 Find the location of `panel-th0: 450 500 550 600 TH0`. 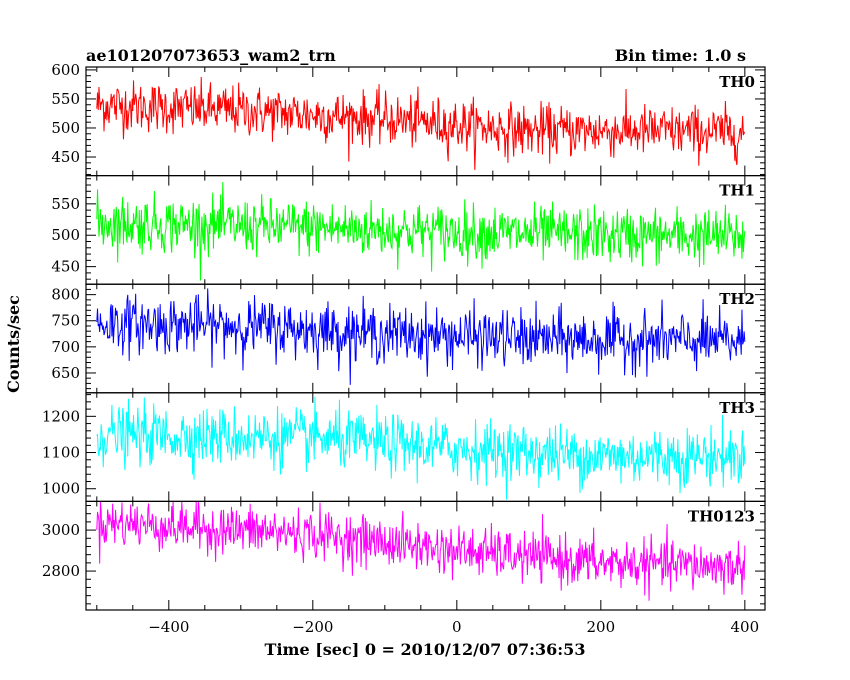

panel-th0: 450 500 550 600 TH0 is located at coordinates (408, 119).